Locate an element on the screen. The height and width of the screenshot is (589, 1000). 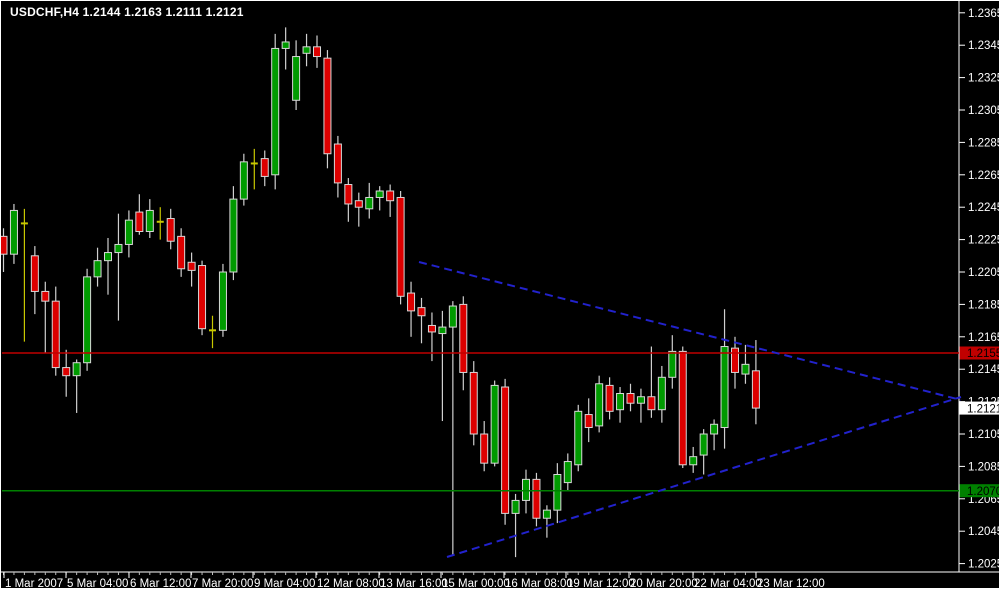
price-tick-label: 1.2085 is located at coordinates (984, 467).